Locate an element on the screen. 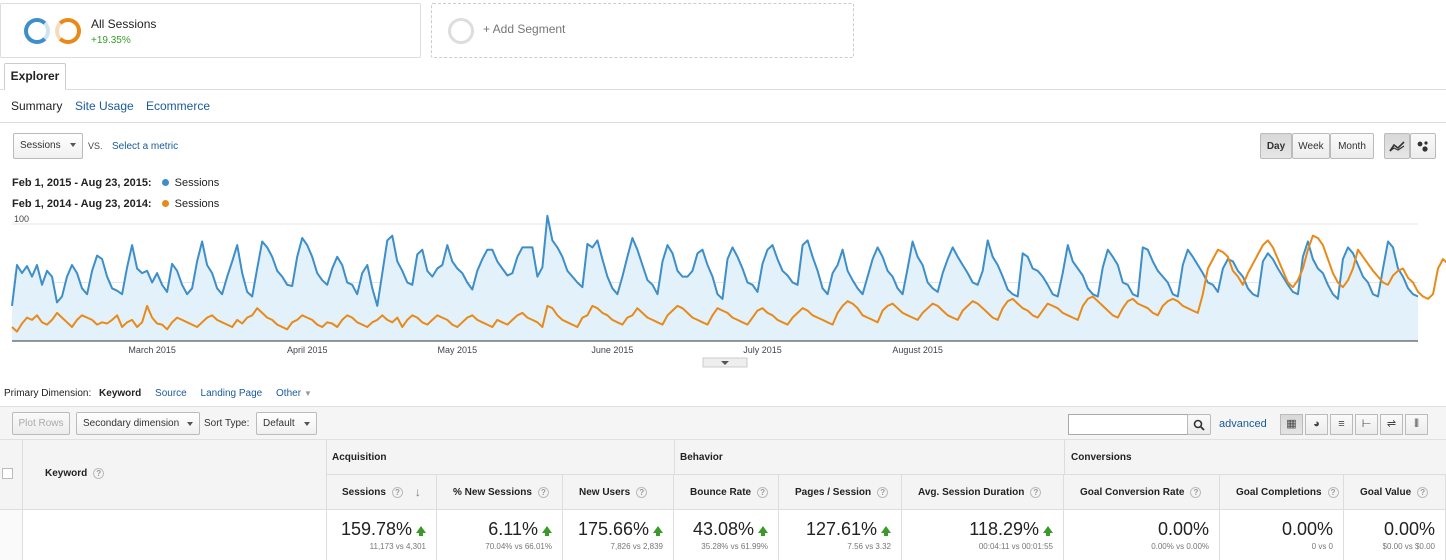  line-chart-icon is located at coordinates (1397, 146).